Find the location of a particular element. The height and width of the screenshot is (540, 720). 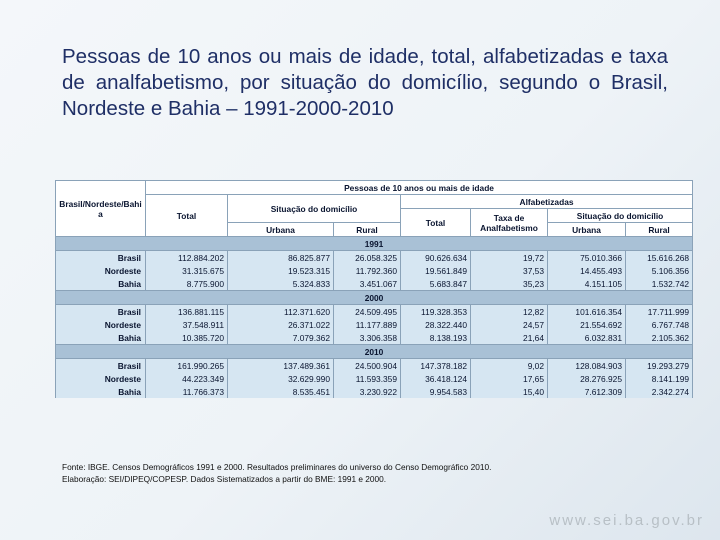

section-row: 1991 is located at coordinates (374, 243).